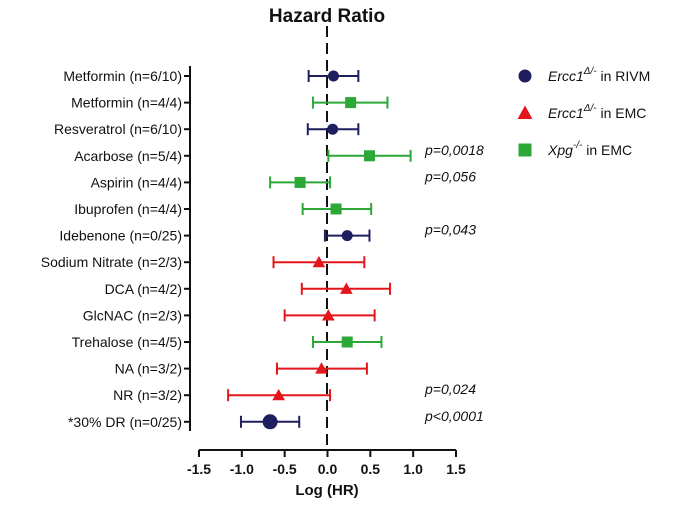 The height and width of the screenshot is (507, 699). What do you see at coordinates (327, 16) in the screenshot?
I see `chart-title: Hazard Ratio` at bounding box center [327, 16].